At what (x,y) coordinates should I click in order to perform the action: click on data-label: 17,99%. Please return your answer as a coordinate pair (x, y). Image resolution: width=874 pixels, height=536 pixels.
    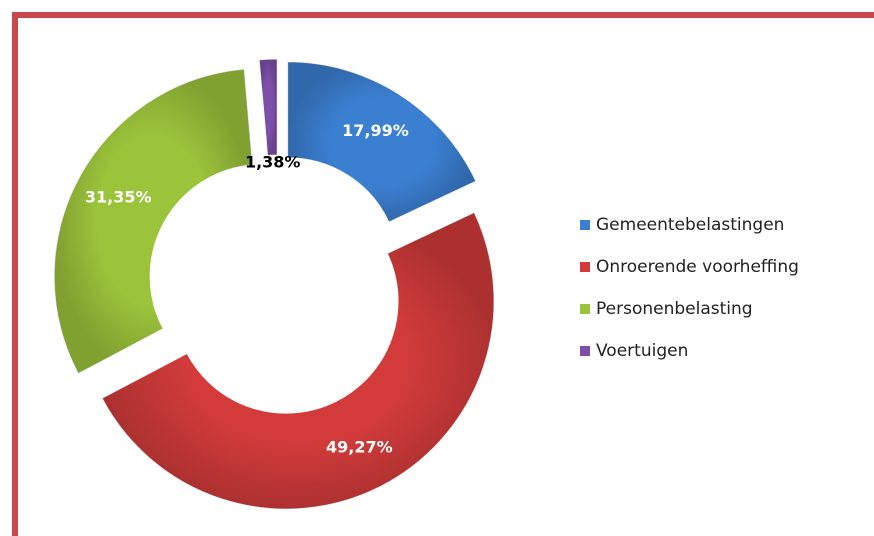
    Looking at the image, I should click on (375, 130).